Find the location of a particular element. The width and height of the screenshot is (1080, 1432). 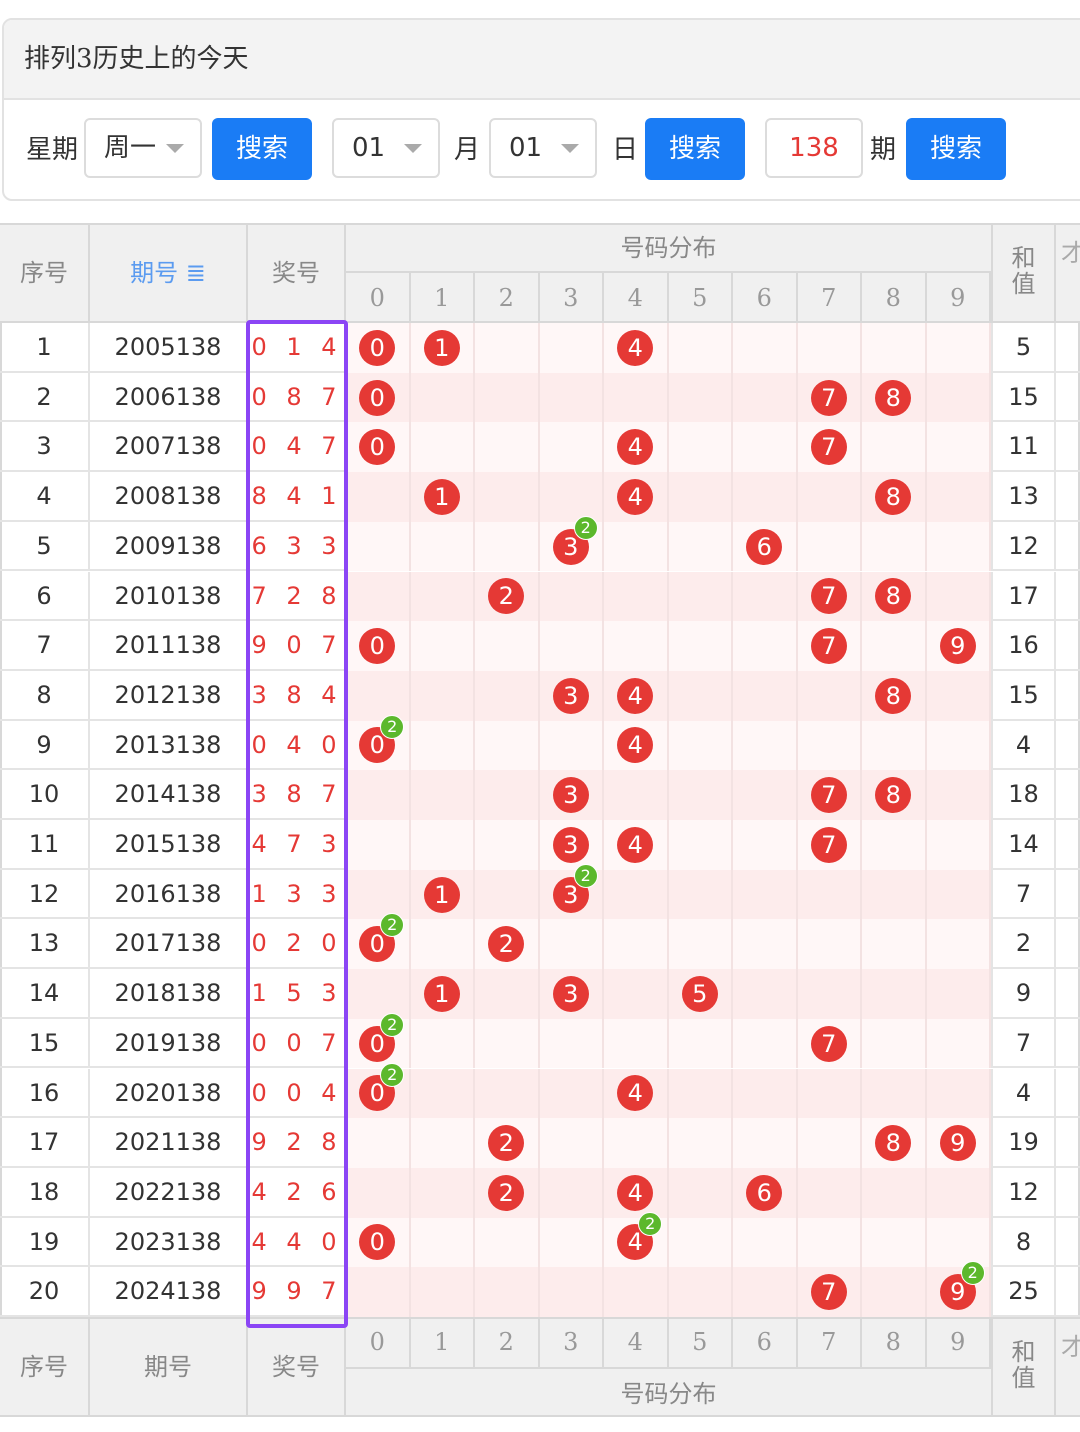

number-ball: 5 is located at coordinates (699, 993).